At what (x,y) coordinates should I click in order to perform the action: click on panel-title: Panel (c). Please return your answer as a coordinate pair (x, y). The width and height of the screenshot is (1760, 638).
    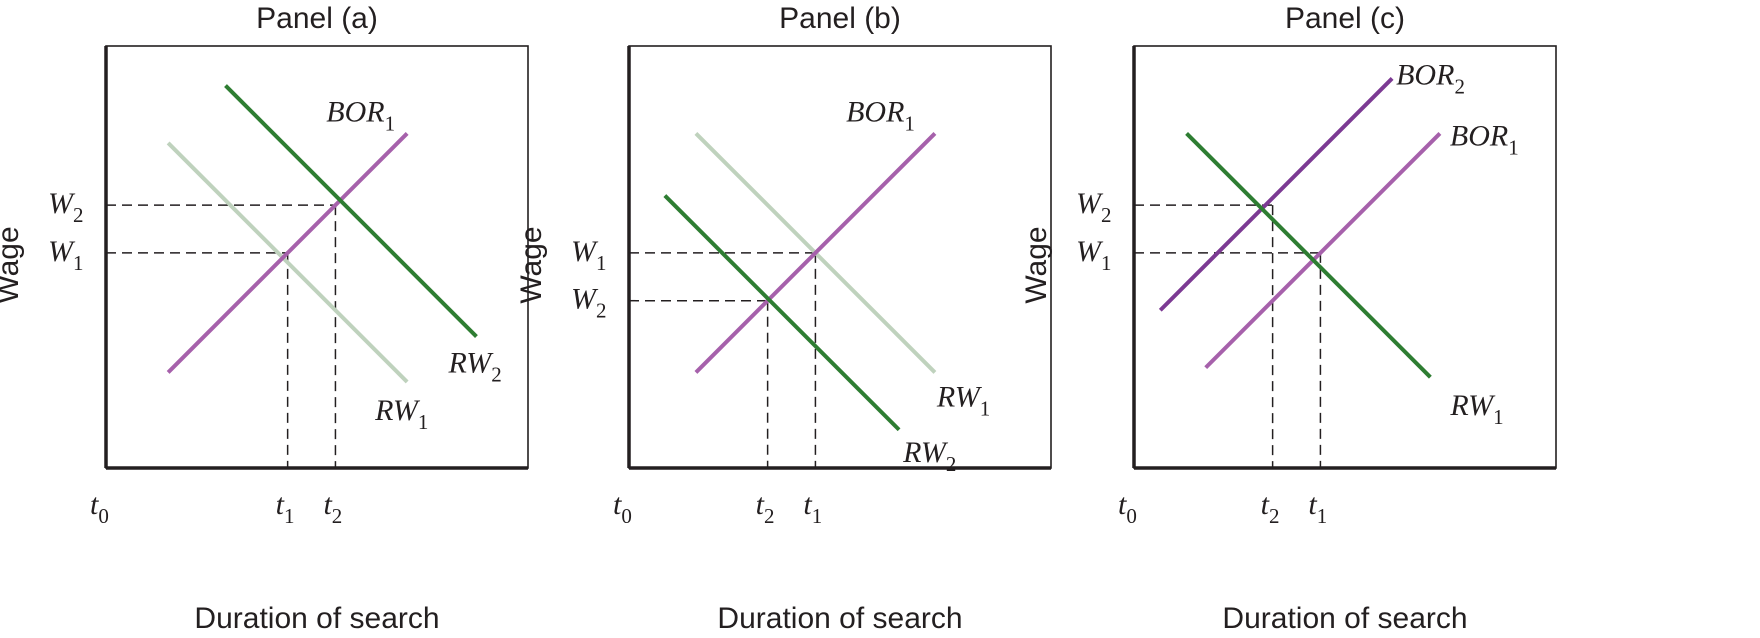
    Looking at the image, I should click on (1345, 18).